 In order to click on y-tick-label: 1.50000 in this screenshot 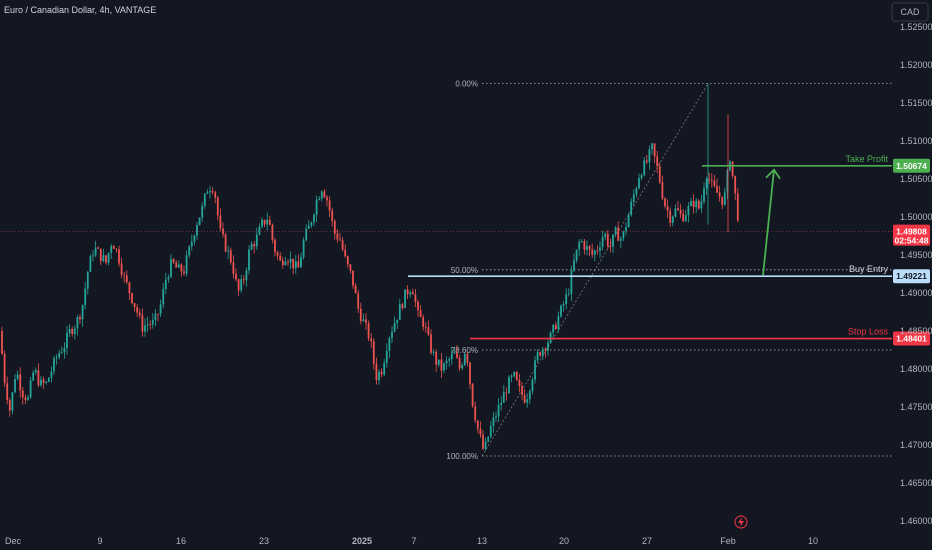, I will do `click(916, 217)`.